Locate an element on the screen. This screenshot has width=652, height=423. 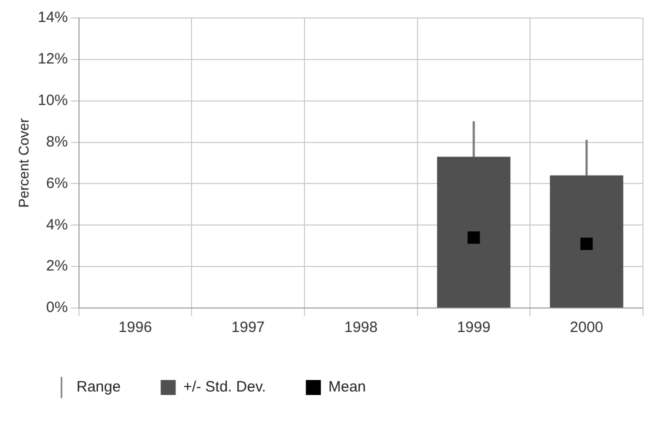
legend-label: +/- Std. Dev. is located at coordinates (224, 387).